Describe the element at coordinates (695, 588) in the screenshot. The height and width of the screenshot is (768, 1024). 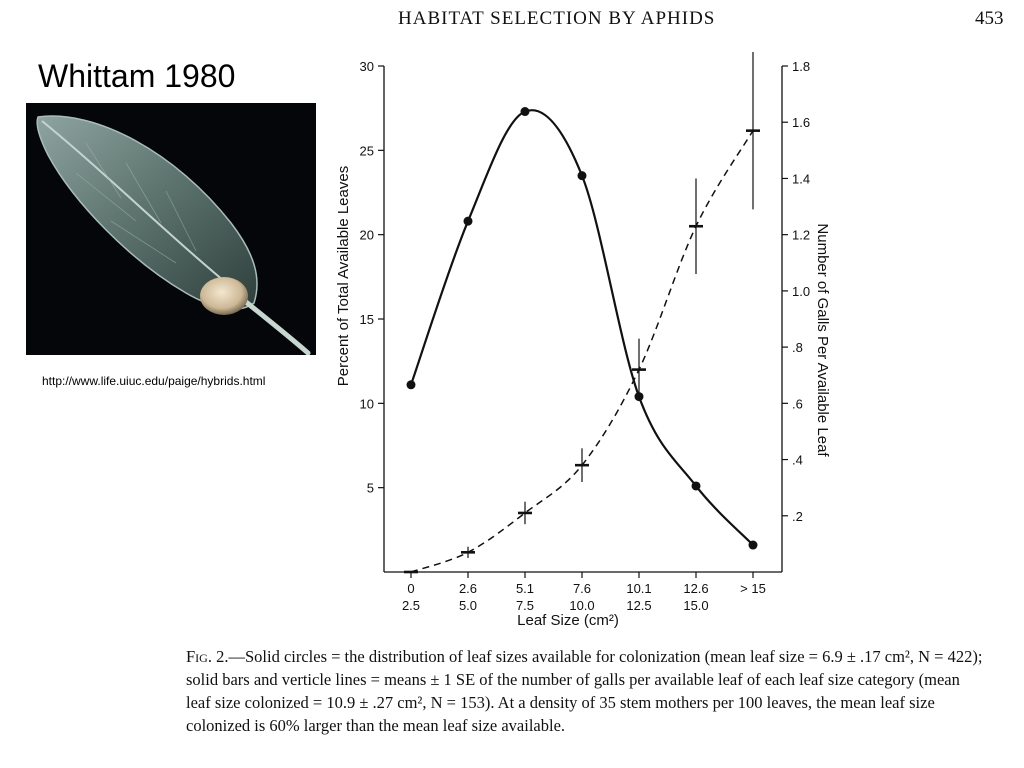
I see `x-tick-label-top: 12.6` at that location.